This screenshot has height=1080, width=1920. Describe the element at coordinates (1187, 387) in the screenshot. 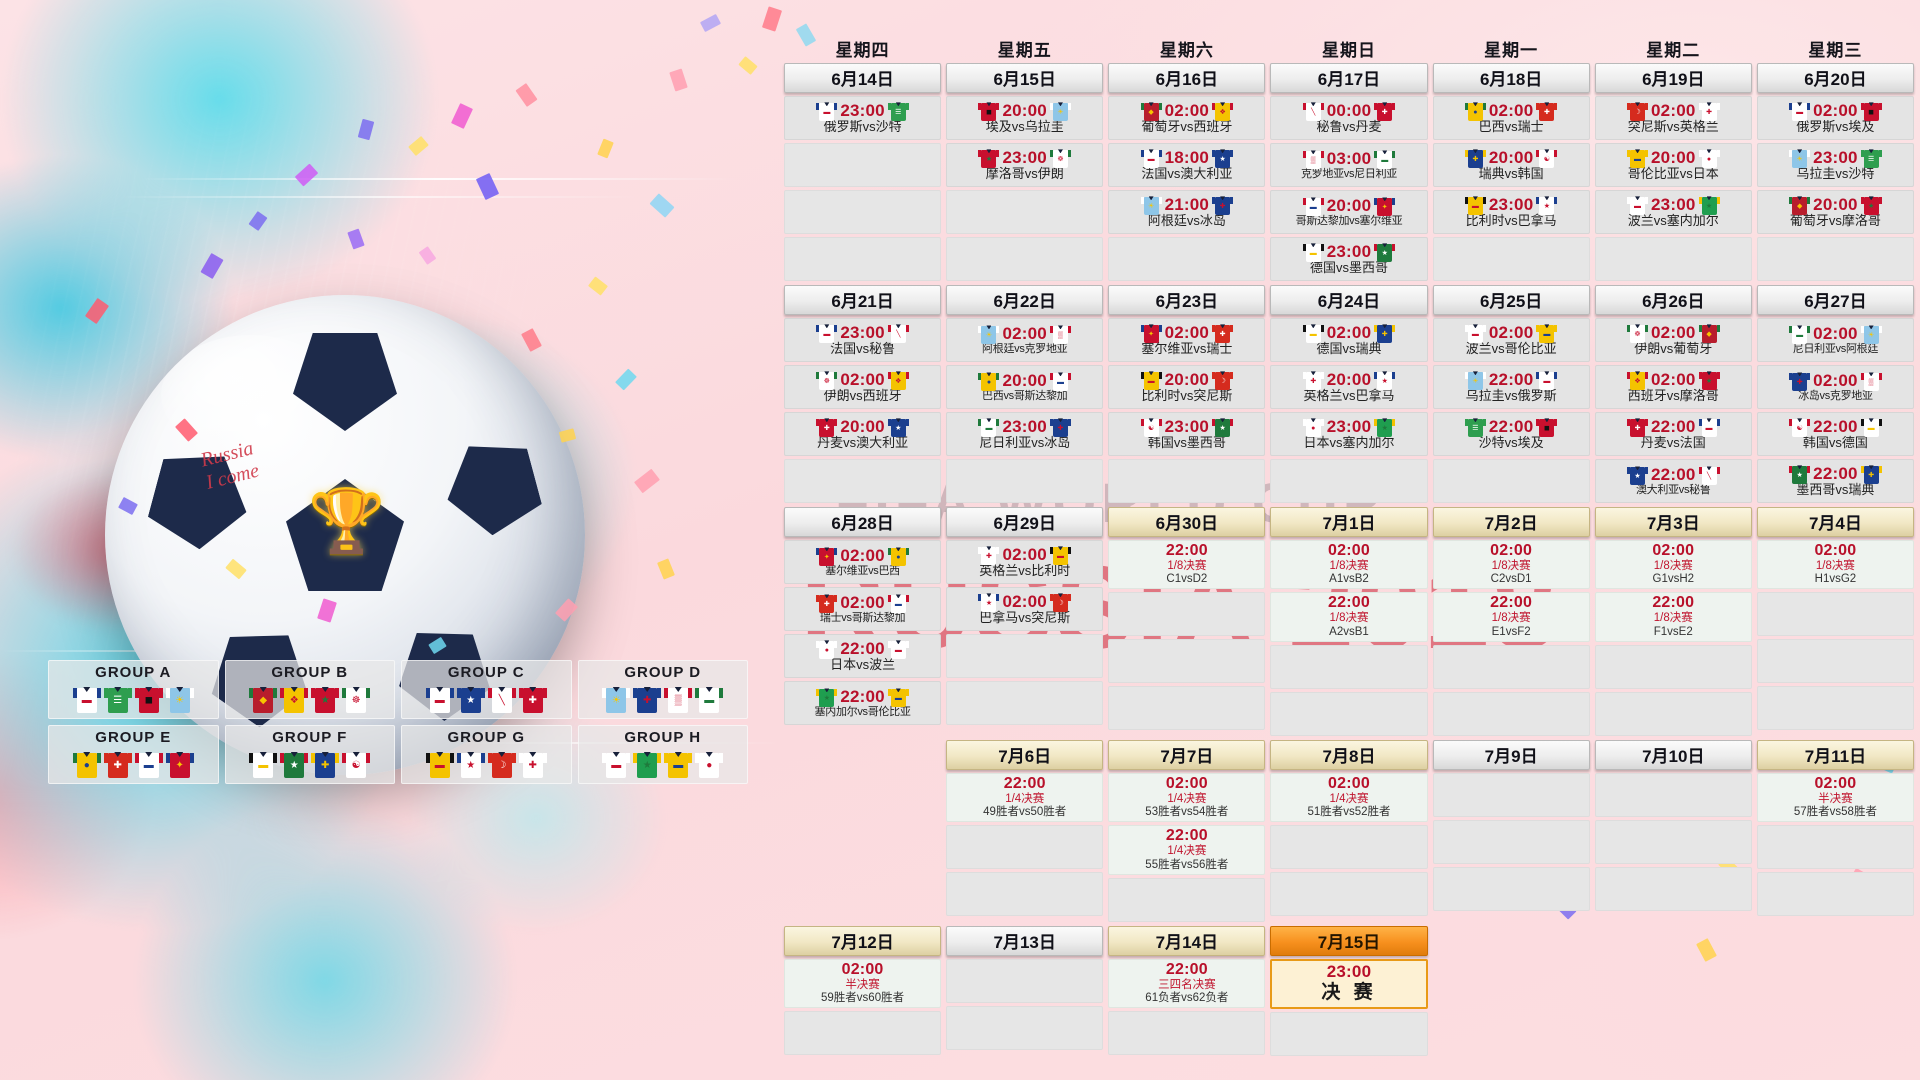

I see `match-cell: ▬ 20:00 ☽ 比利时vs突尼斯` at that location.